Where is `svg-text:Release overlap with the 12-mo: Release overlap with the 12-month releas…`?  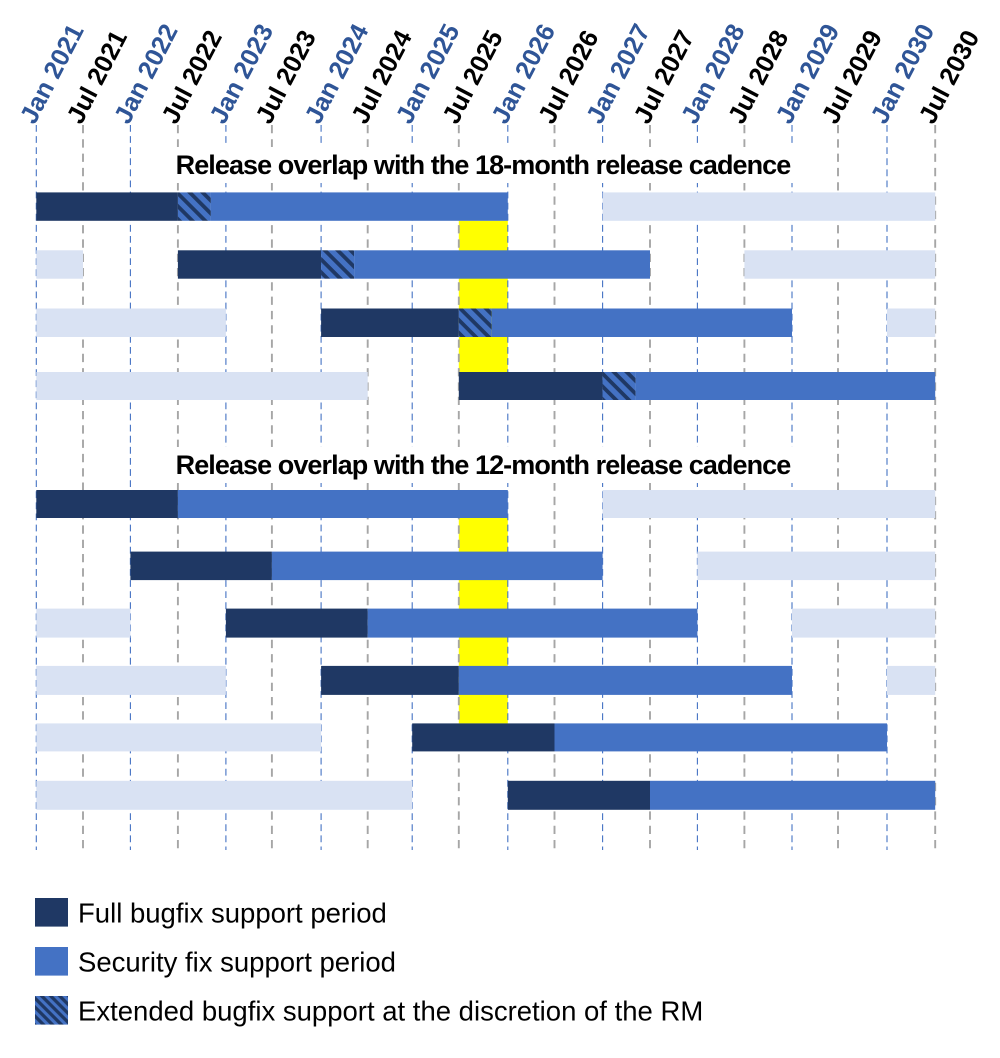 svg-text:Release overlap with the 12-mo: Release overlap with the 12-month releas… is located at coordinates (484, 465).